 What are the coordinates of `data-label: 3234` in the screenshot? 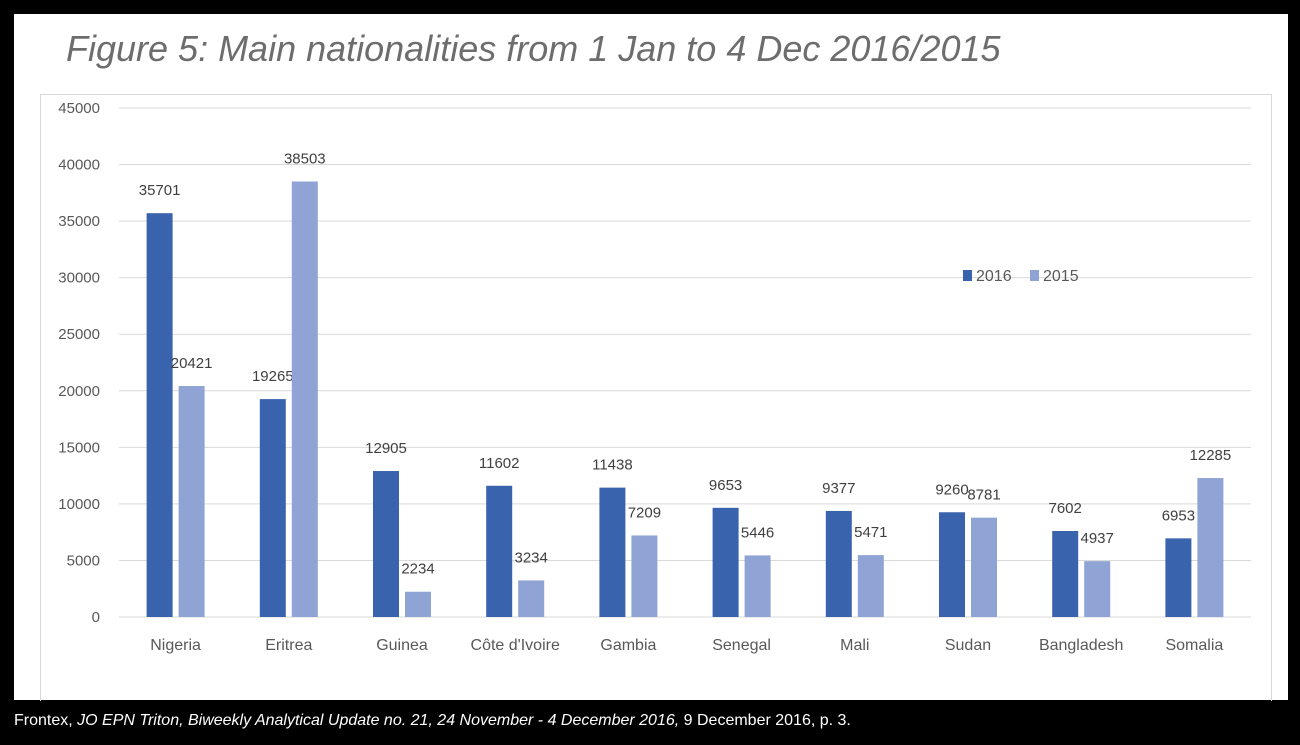 It's located at (531, 557).